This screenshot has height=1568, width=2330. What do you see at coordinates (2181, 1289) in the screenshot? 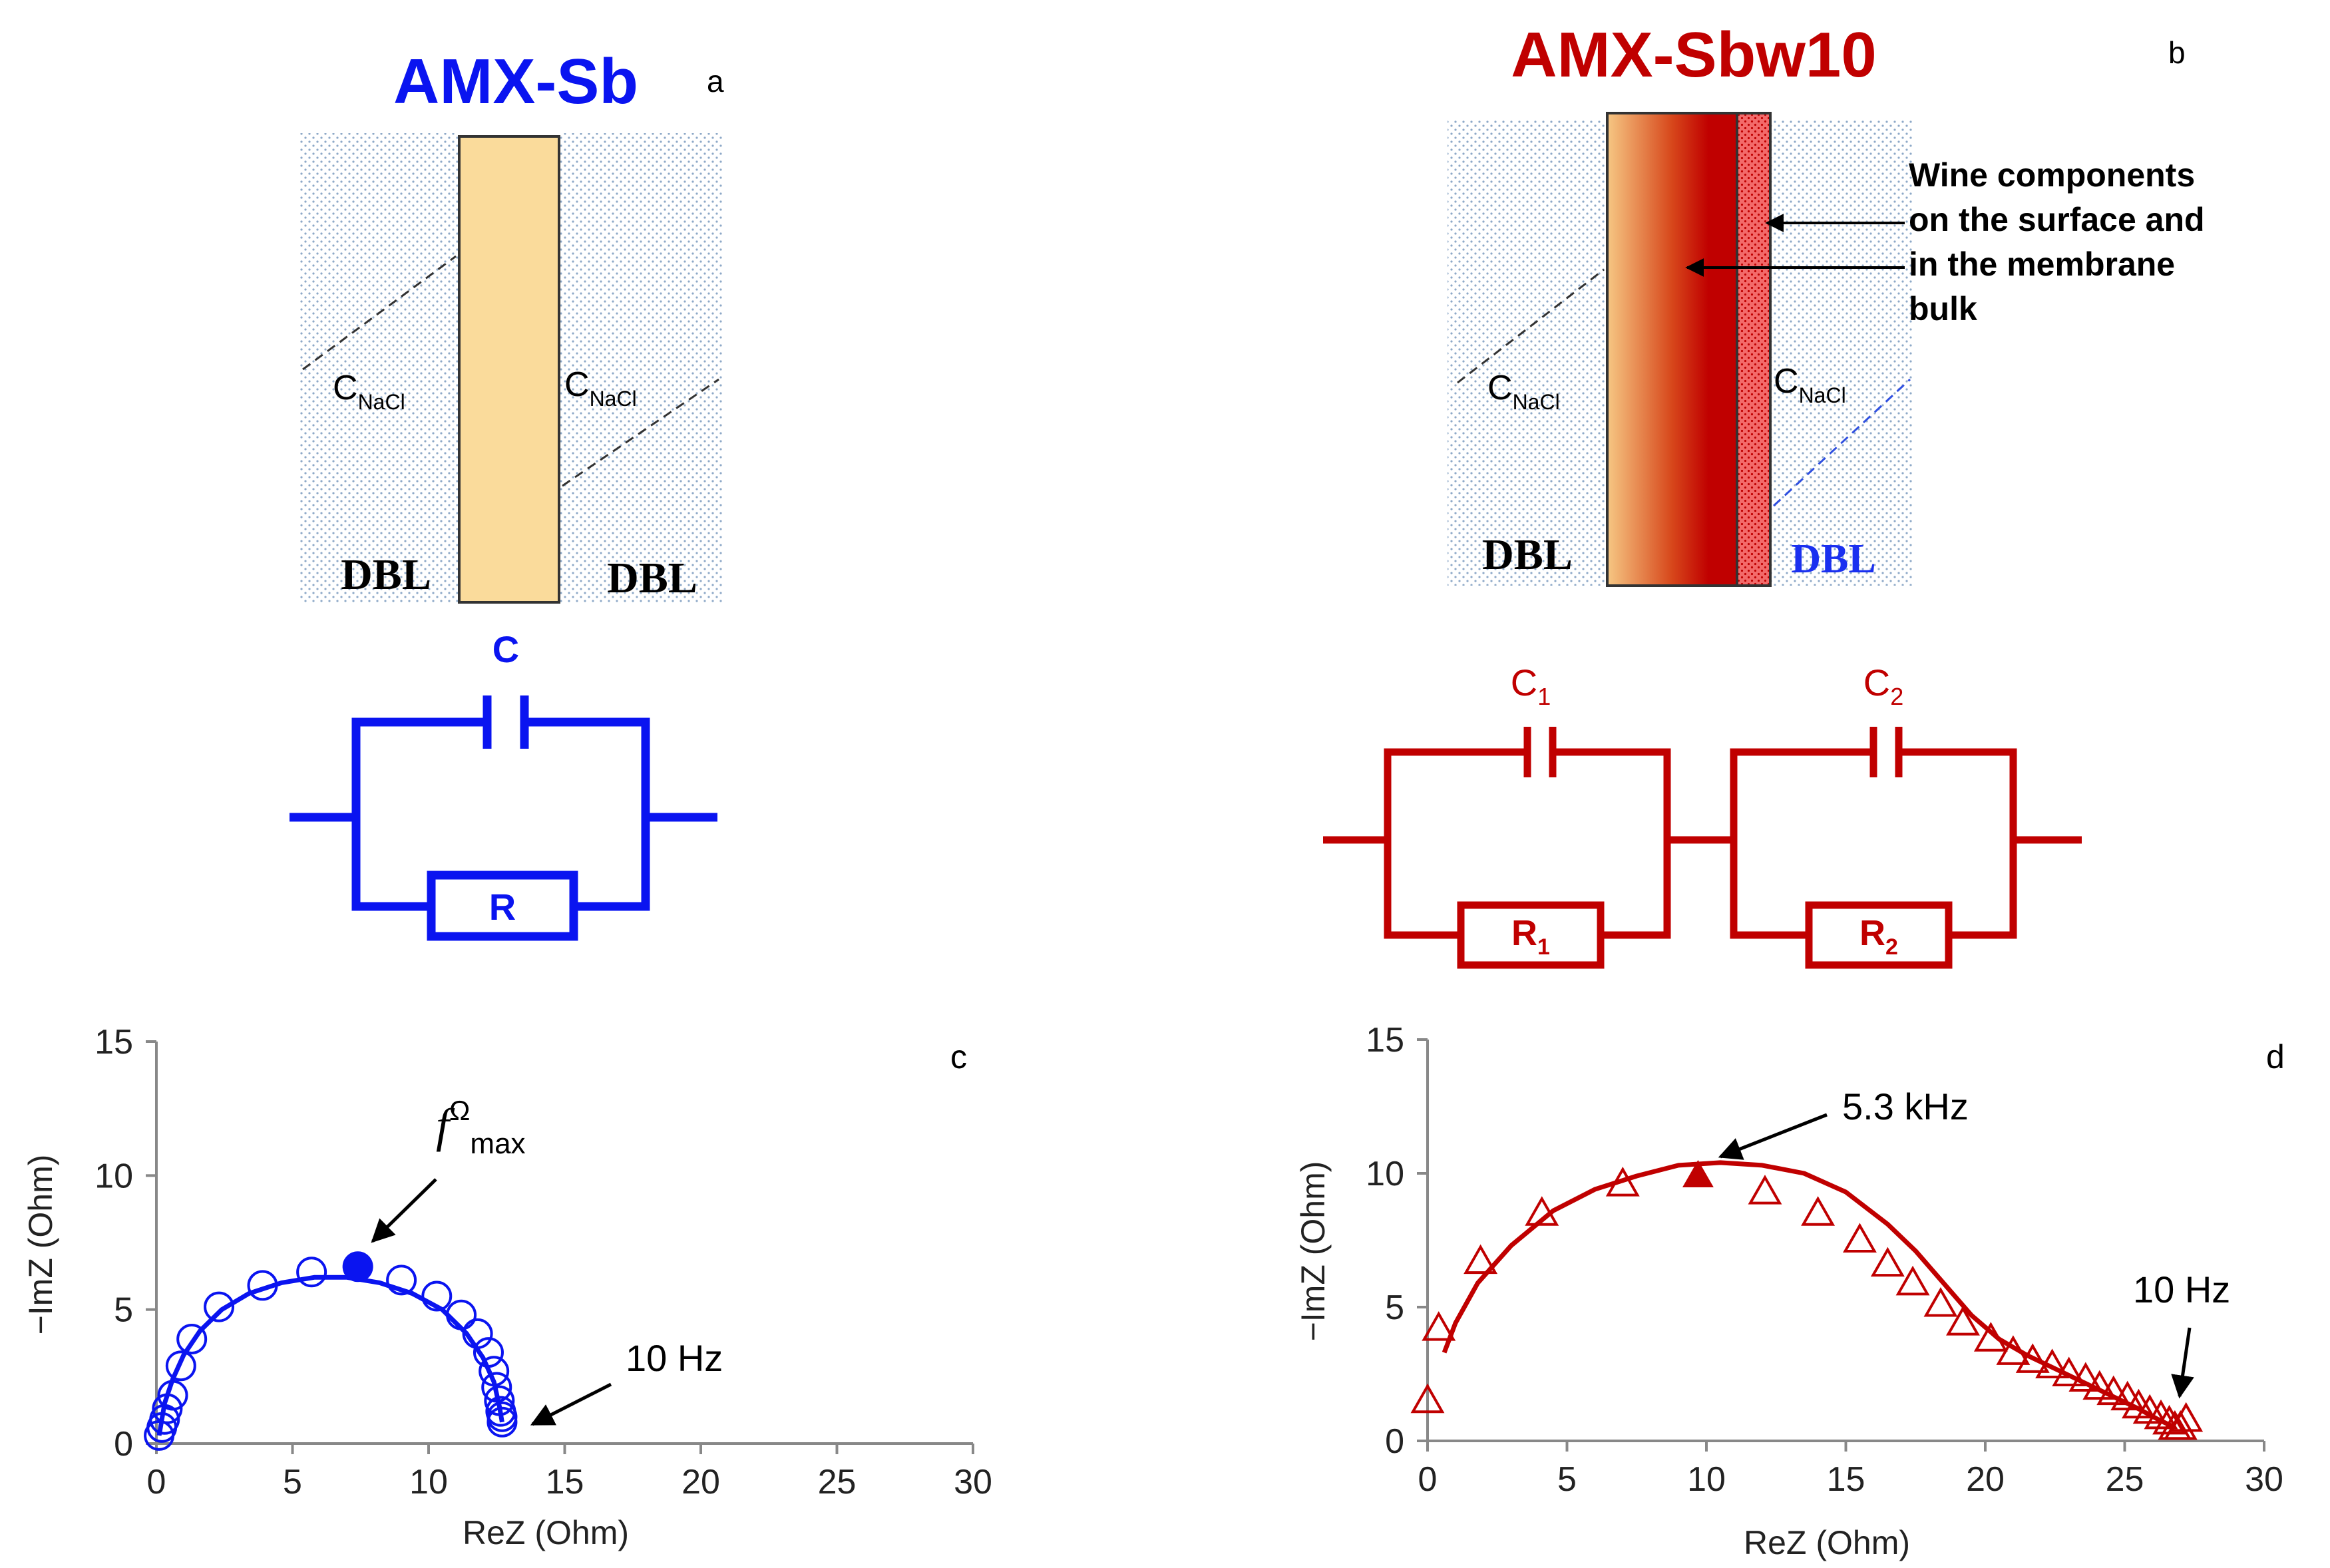
I see `chart-d-10hz-annotation: 10 Hz` at bounding box center [2181, 1289].